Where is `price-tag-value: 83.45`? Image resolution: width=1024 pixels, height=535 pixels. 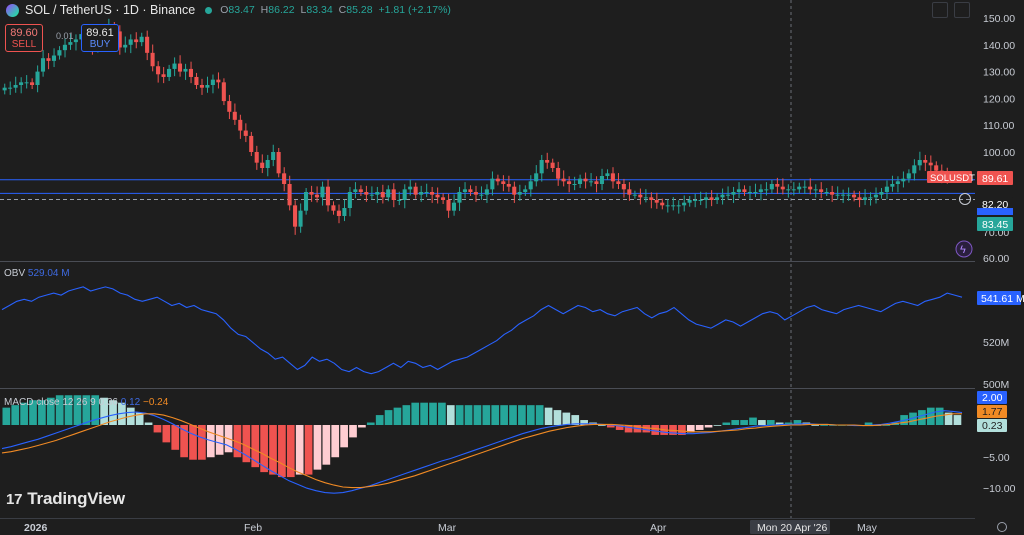 price-tag-value: 83.45 is located at coordinates (995, 225).